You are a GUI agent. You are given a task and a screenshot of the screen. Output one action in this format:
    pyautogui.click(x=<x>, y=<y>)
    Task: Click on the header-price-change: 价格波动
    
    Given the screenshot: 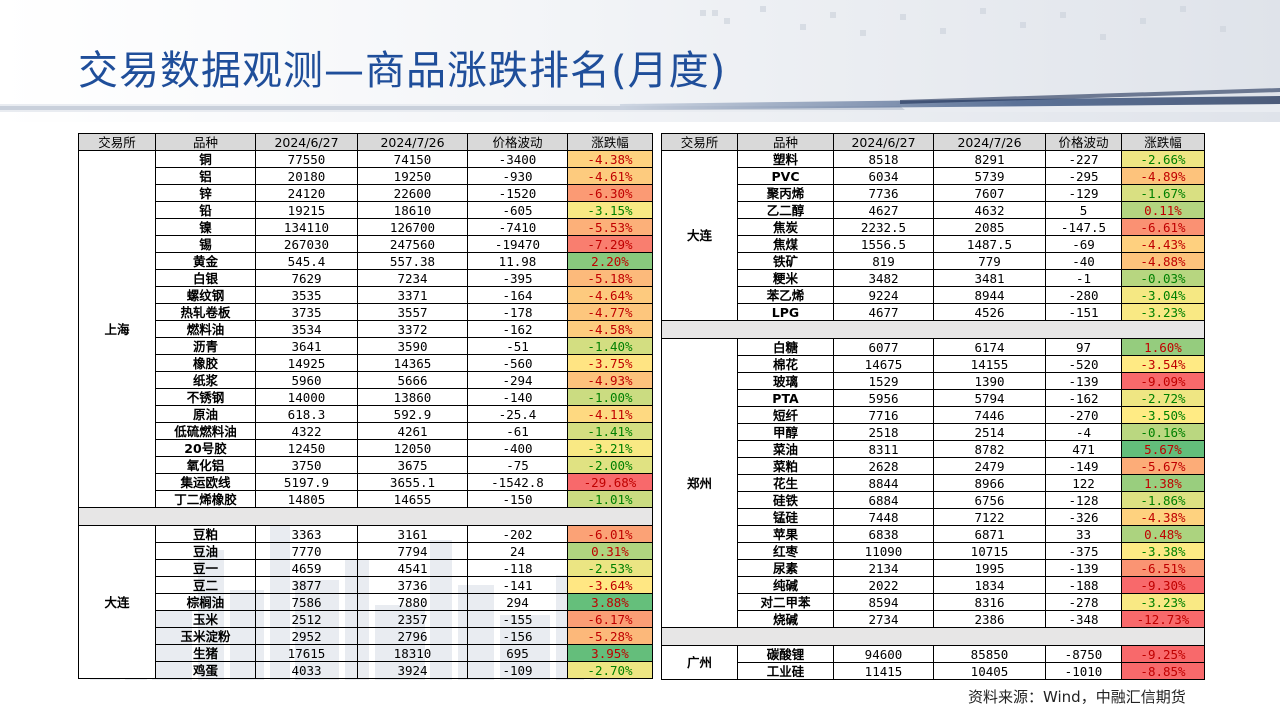 What is the action you would take?
    pyautogui.click(x=1083, y=142)
    